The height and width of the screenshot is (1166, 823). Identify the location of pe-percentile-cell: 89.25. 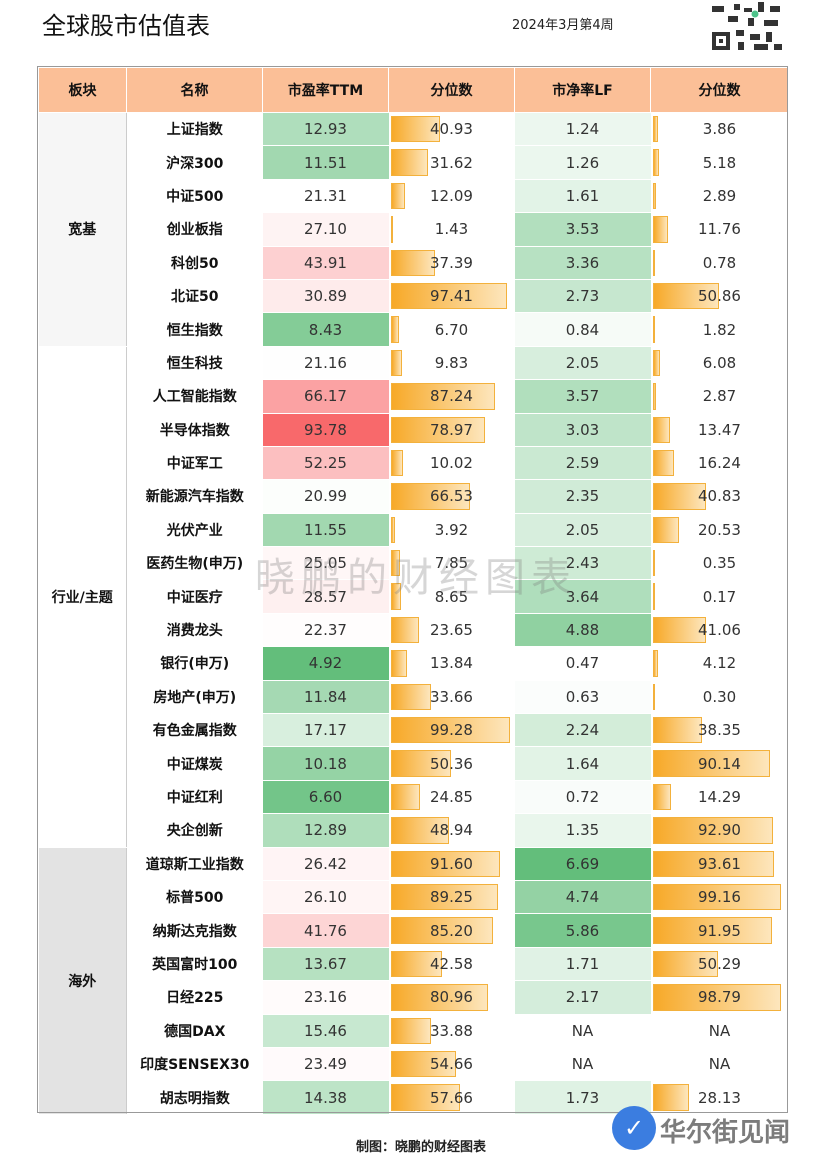
(451, 897).